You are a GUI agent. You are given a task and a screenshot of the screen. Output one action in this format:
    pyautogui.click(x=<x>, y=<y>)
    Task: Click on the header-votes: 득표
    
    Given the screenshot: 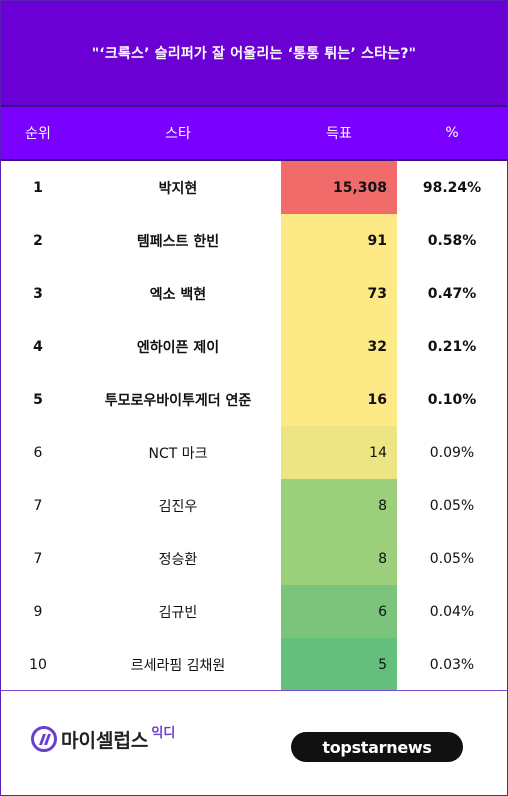 What is the action you would take?
    pyautogui.click(x=339, y=134)
    